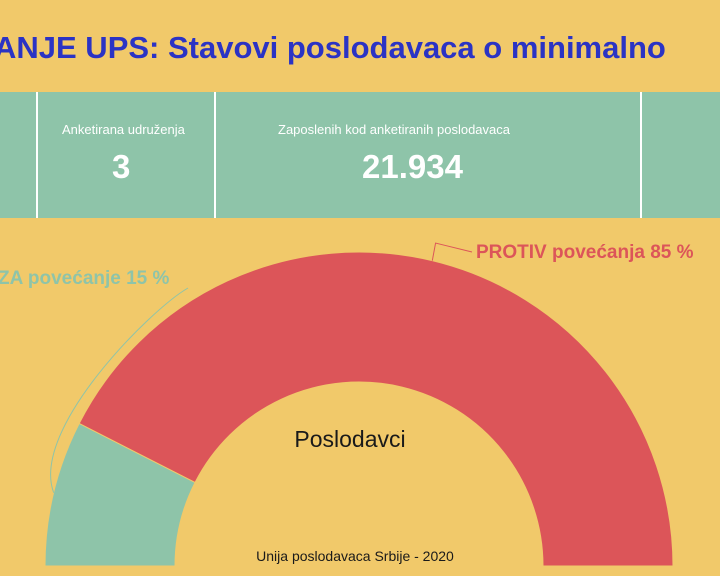  I want to click on stat-employees-label: Zaposlenih kod anketiranih poslodavaca, so click(394, 129).